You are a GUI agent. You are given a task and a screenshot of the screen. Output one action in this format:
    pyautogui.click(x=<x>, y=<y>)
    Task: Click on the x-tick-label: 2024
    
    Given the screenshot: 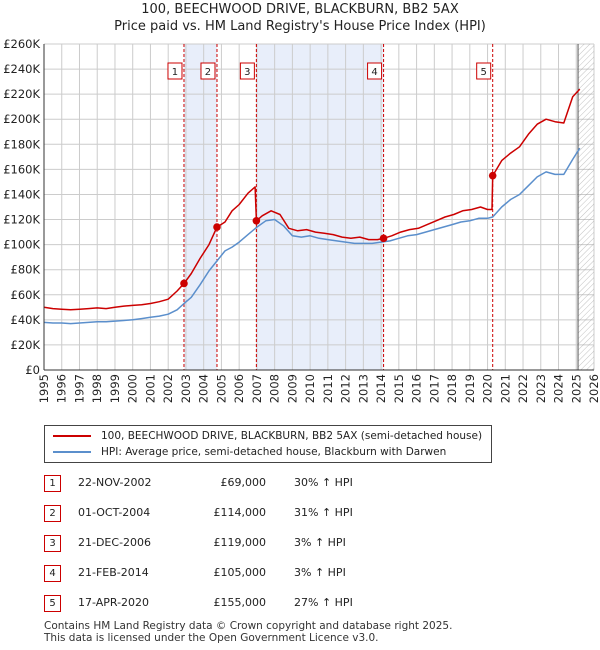 What is the action you would take?
    pyautogui.click(x=559, y=388)
    